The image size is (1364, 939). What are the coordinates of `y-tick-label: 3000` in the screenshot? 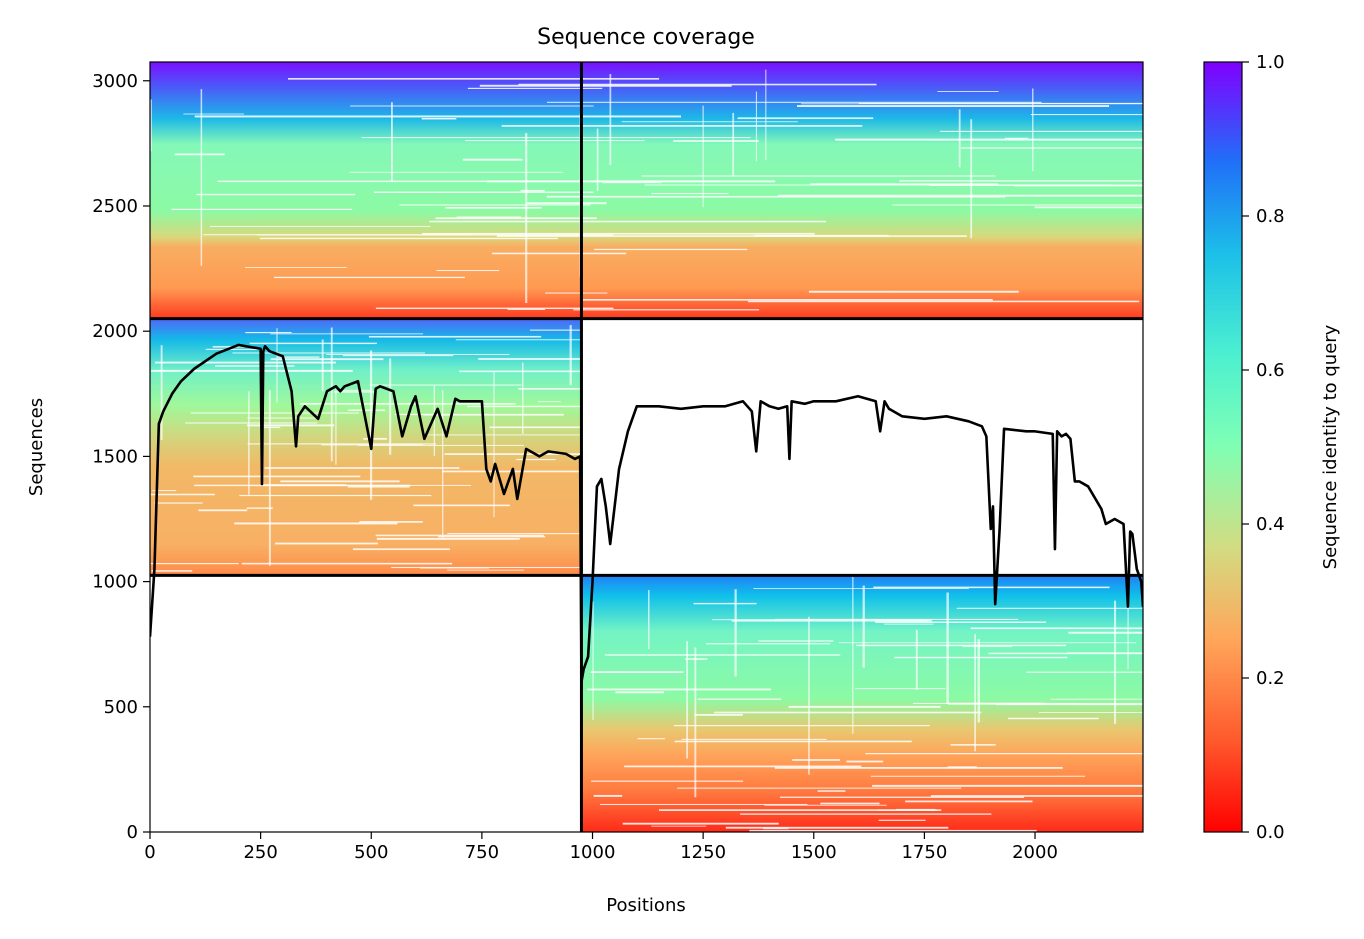 It's located at (115, 81).